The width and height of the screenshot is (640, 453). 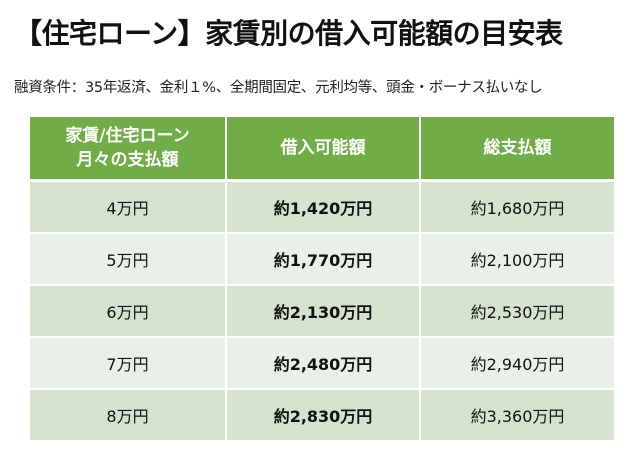 I want to click on table-row: 7万円 約2,480万円 約2,940万円, so click(x=322, y=363).